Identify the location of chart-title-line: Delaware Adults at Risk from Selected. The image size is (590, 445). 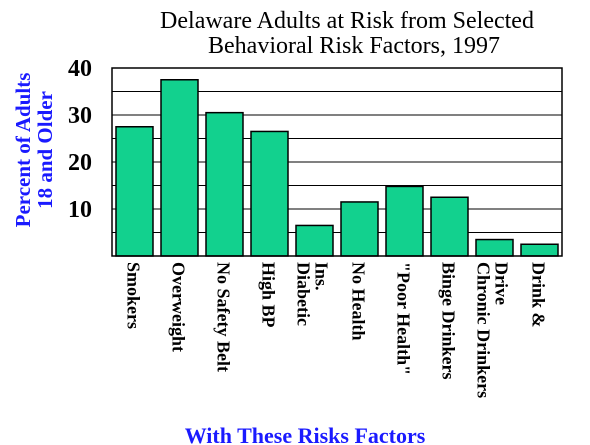
(347, 21).